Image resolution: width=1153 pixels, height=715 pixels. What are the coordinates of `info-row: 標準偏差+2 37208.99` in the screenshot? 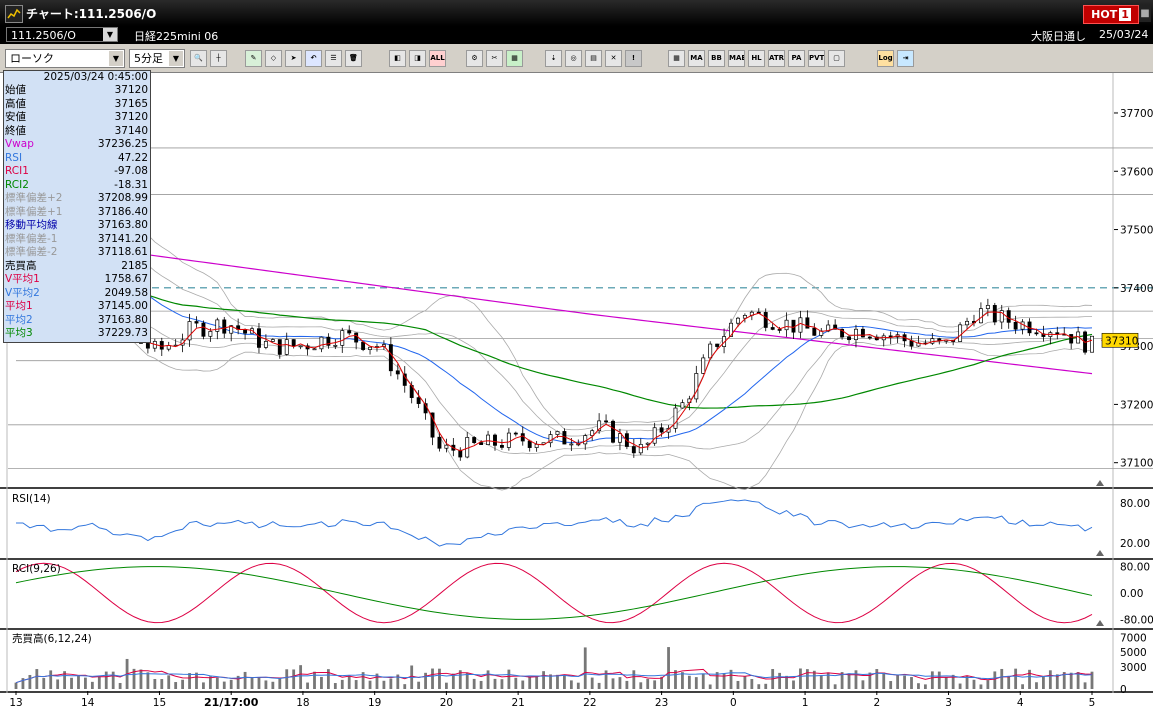 It's located at (77, 199).